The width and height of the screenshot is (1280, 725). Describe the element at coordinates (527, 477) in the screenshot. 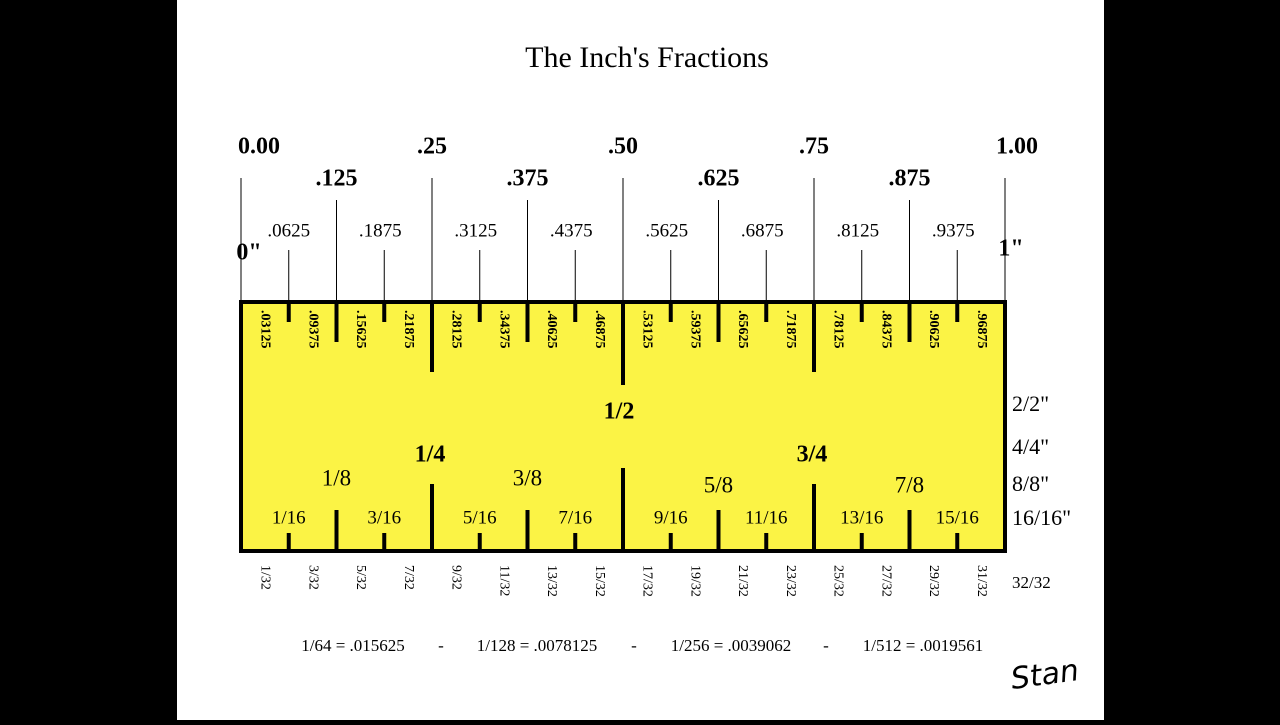

I see `eighth-label: 3/8` at that location.